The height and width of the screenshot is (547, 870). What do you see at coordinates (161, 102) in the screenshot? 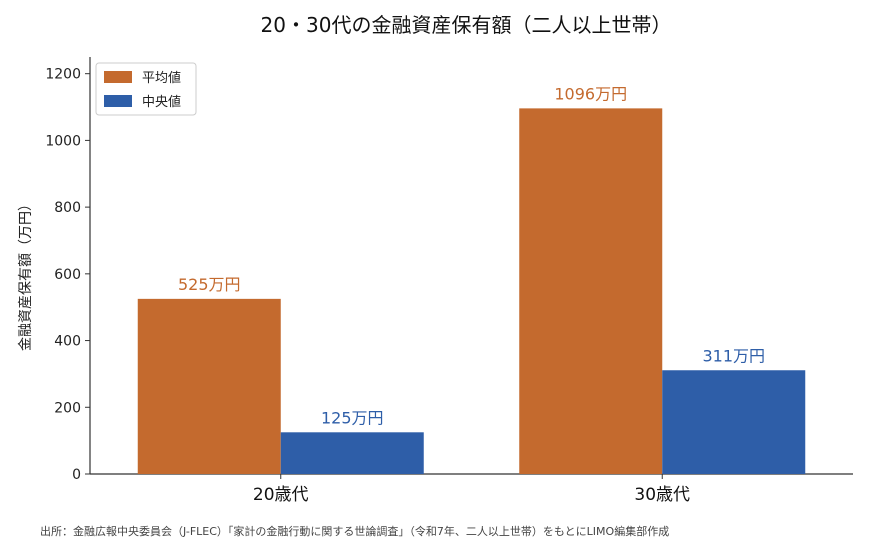
I see `legend-entry: 中央値` at bounding box center [161, 102].